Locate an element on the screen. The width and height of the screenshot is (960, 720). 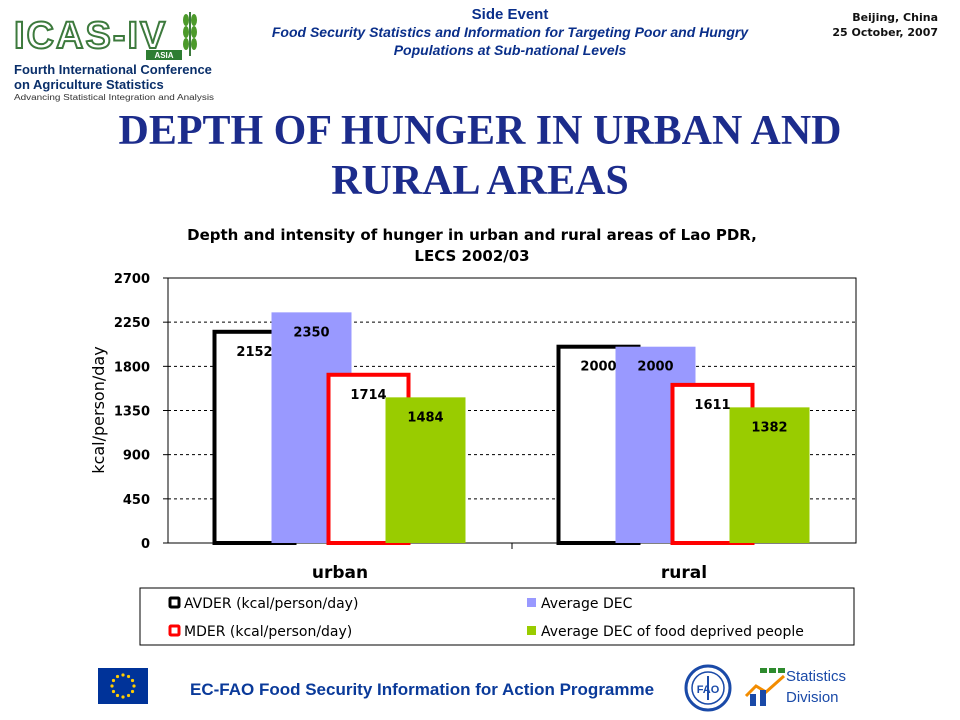
logo-region: ASIA is located at coordinates (163, 55).